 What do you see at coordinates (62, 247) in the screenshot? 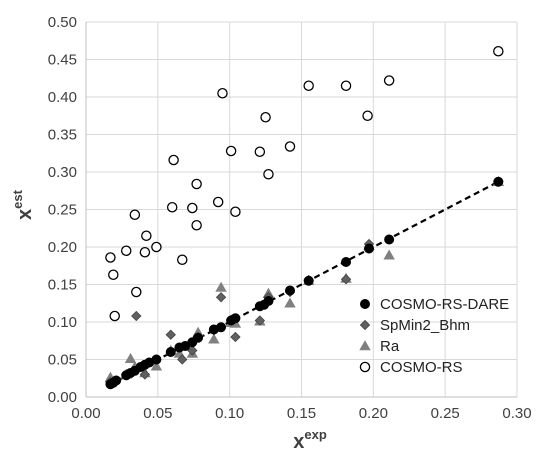
I see `y-tick-label: 0.20` at bounding box center [62, 247].